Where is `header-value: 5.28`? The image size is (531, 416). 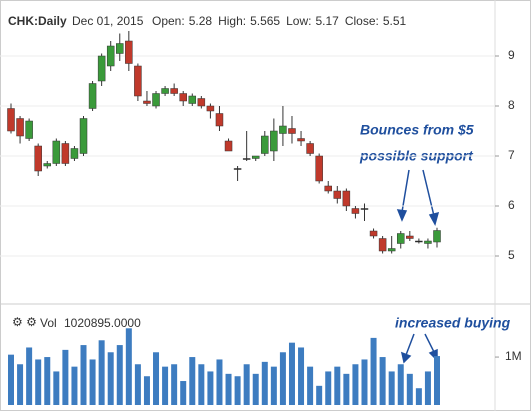
header-value: 5.28 is located at coordinates (201, 21).